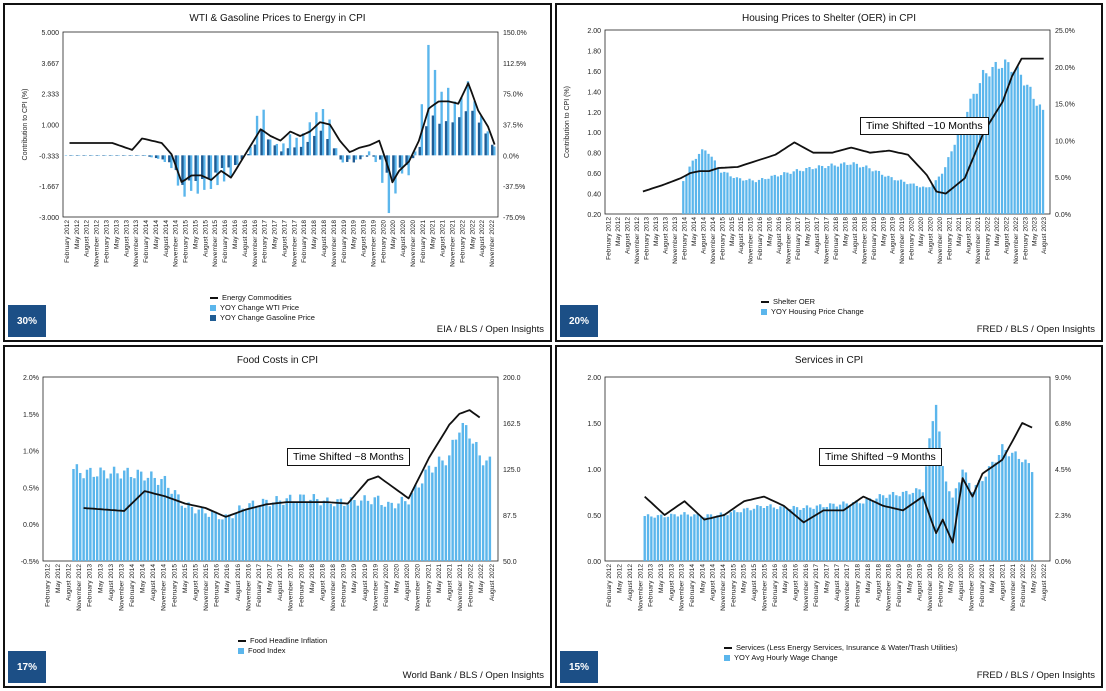 This screenshot has width=1106, height=691. I want to click on x-axis-tick-label: May 2014, so click(143, 578).